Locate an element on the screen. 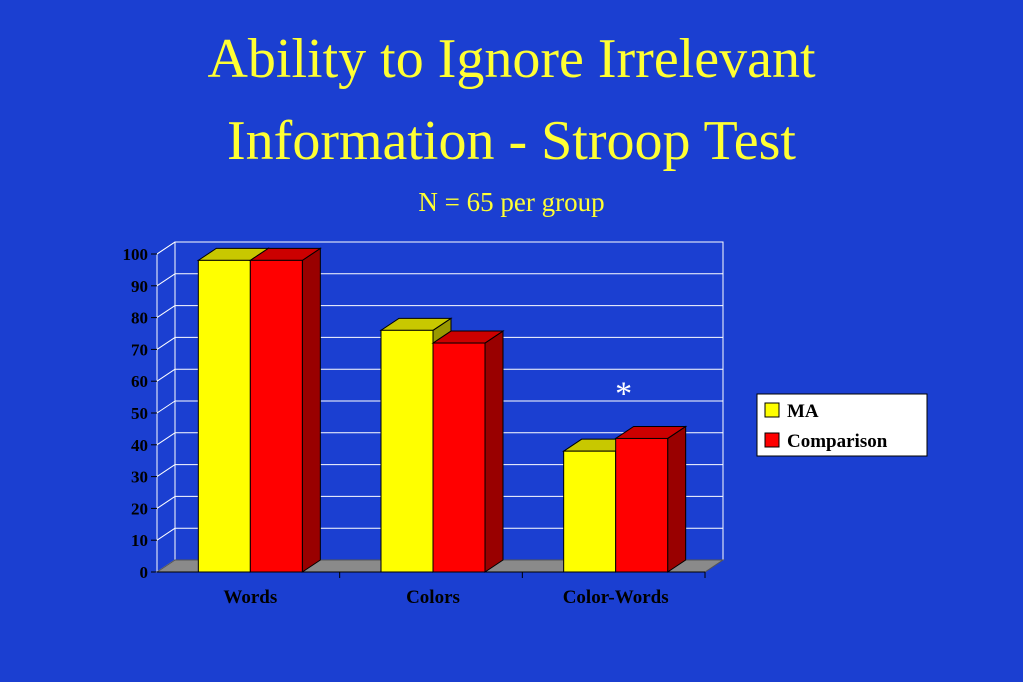 This screenshot has height=682, width=1023. bar-side-comparison-words is located at coordinates (311, 410).